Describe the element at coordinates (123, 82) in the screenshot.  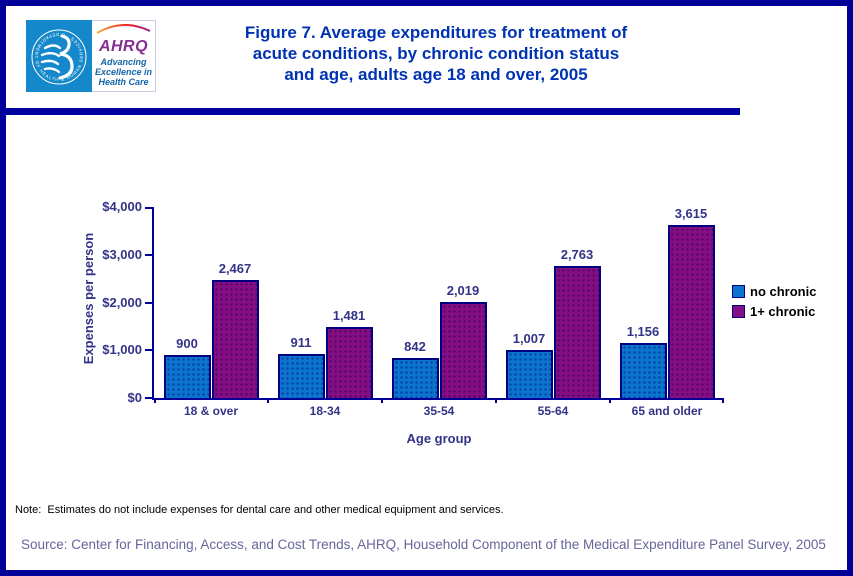
I see `ahrq-tagline-line: Health Care` at that location.